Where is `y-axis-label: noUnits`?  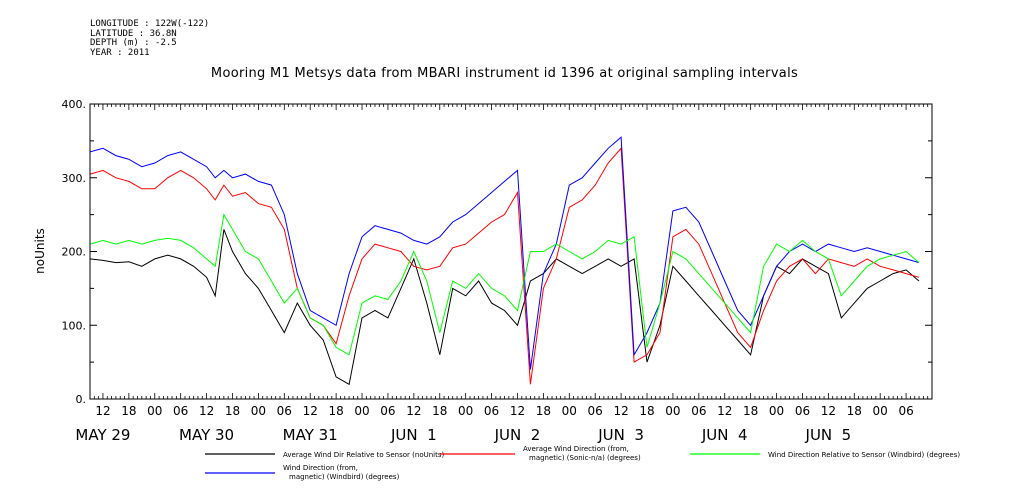 y-axis-label: noUnits is located at coordinates (40, 251).